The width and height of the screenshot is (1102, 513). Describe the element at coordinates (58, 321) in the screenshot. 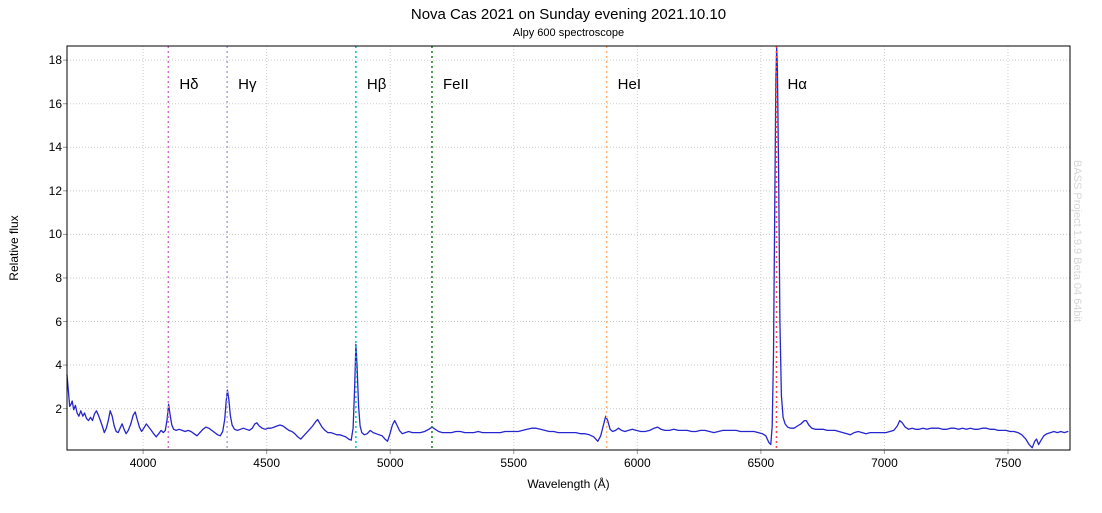

I see `y-tick-label: 6` at that location.